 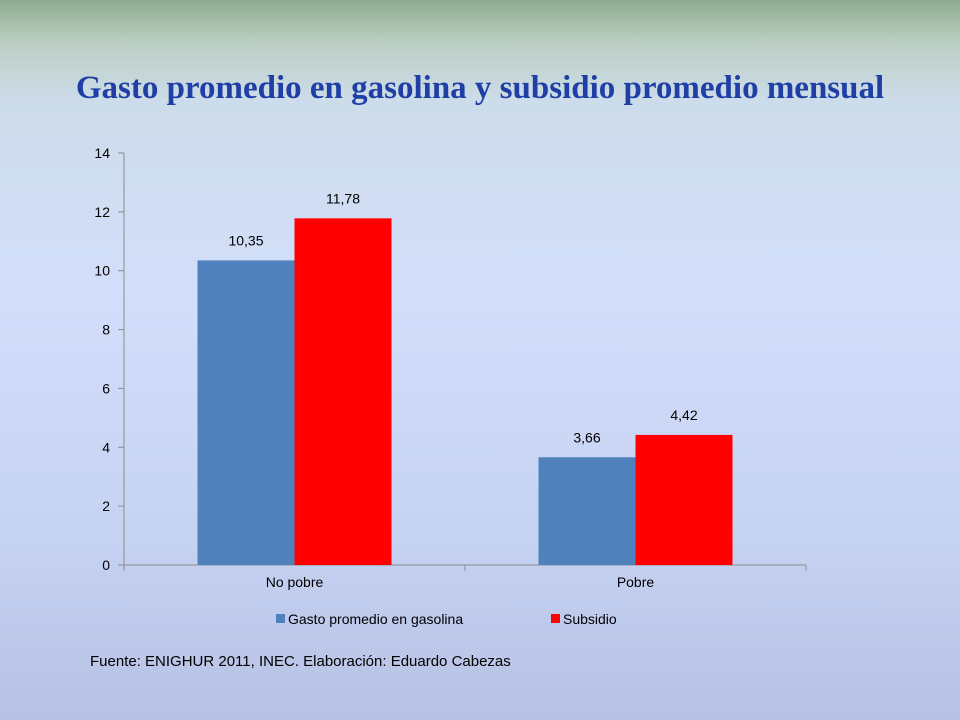 I want to click on y-tick-label: 14, so click(x=102, y=153).